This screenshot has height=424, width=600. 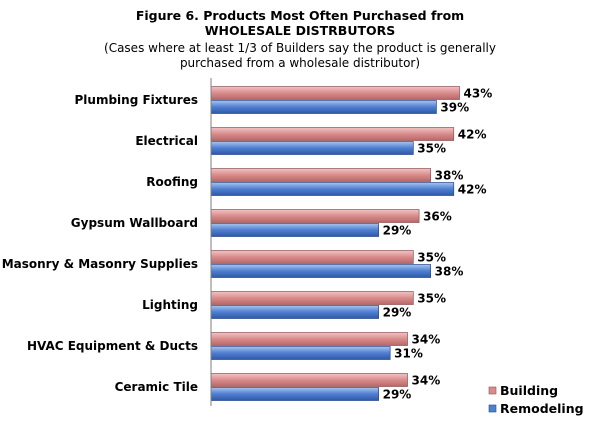 What do you see at coordinates (294, 394) in the screenshot?
I see `bar-remodeling-ceramic-tile` at bounding box center [294, 394].